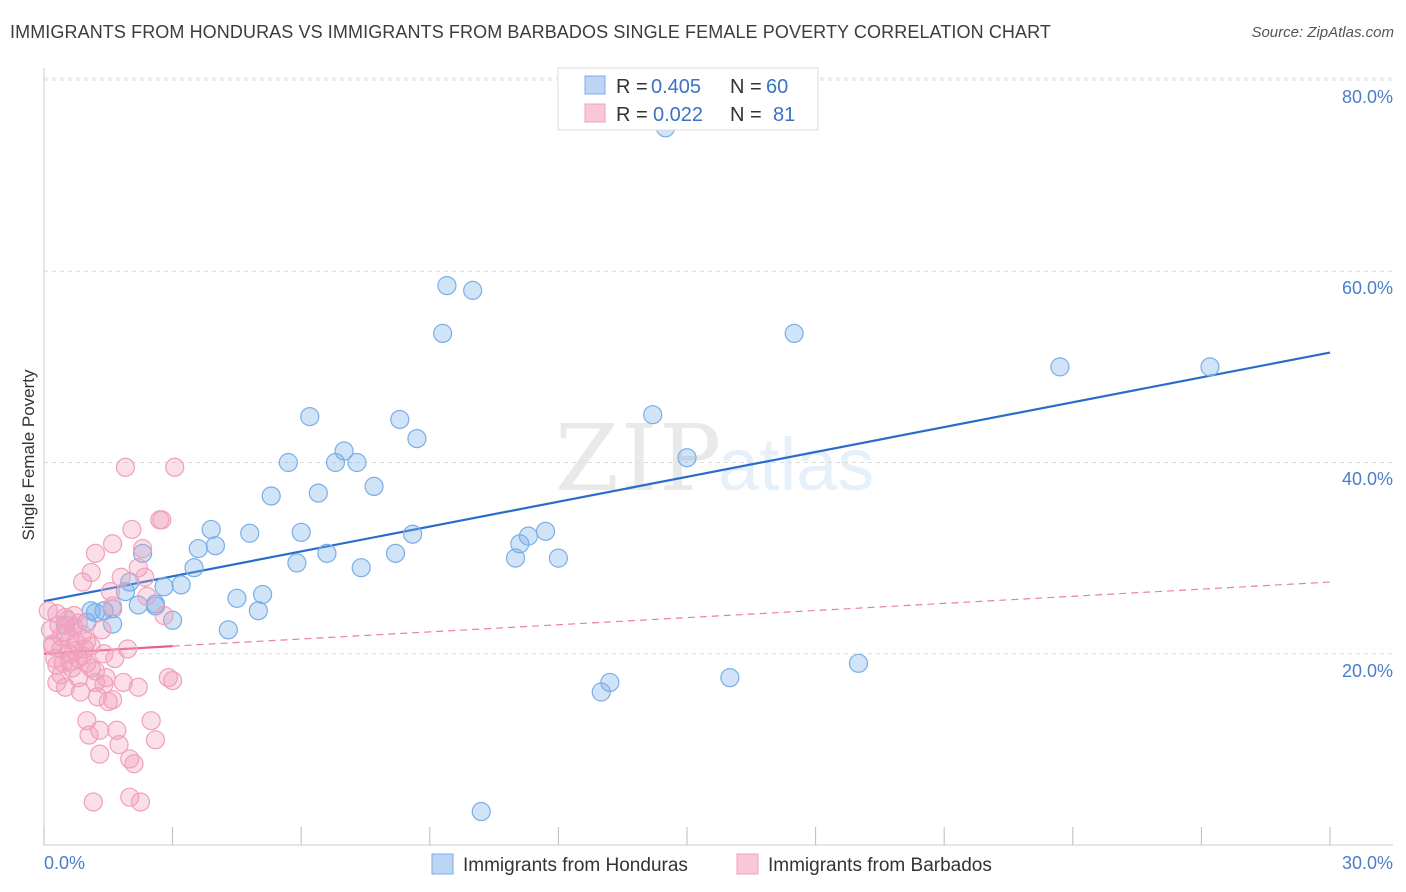  Describe the element at coordinates (1367, 671) in the screenshot. I see `y-tick-label-20: 20.0%` at that location.